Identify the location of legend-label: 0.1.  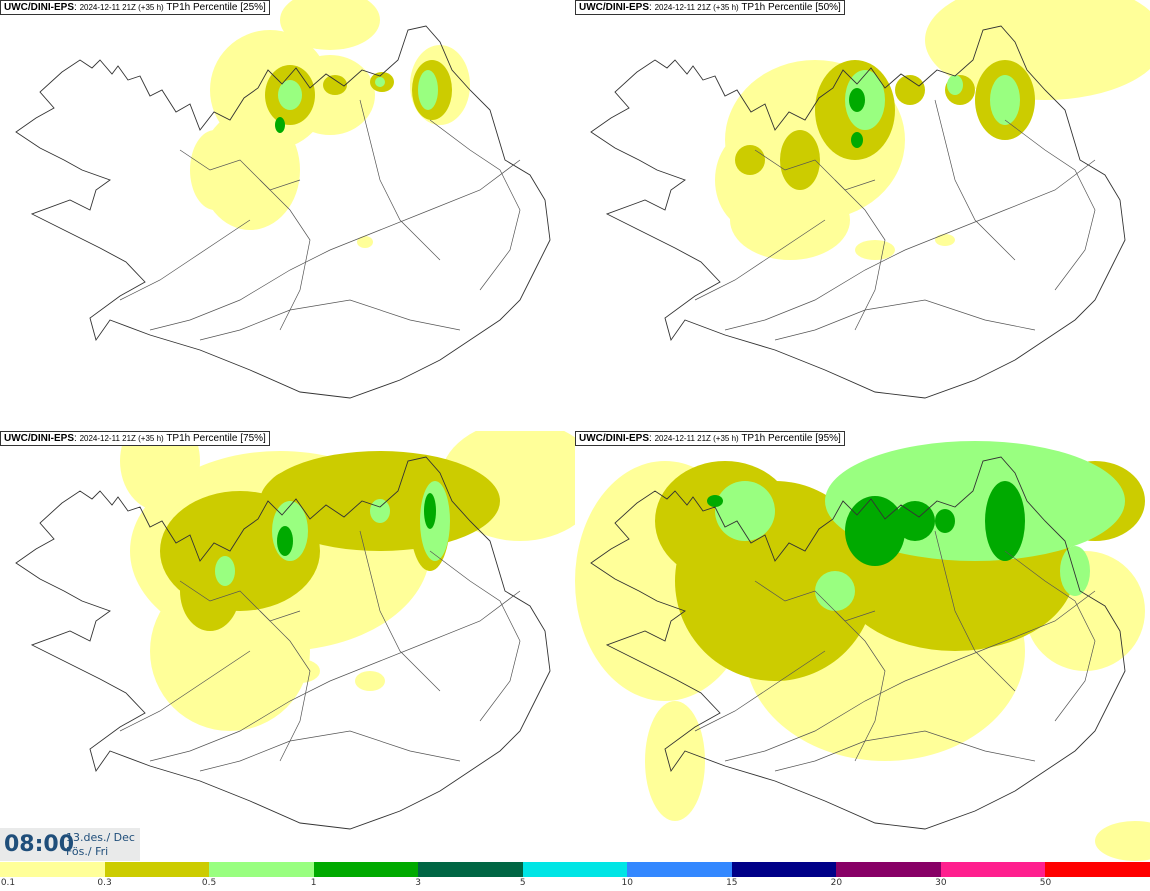
(8, 883).